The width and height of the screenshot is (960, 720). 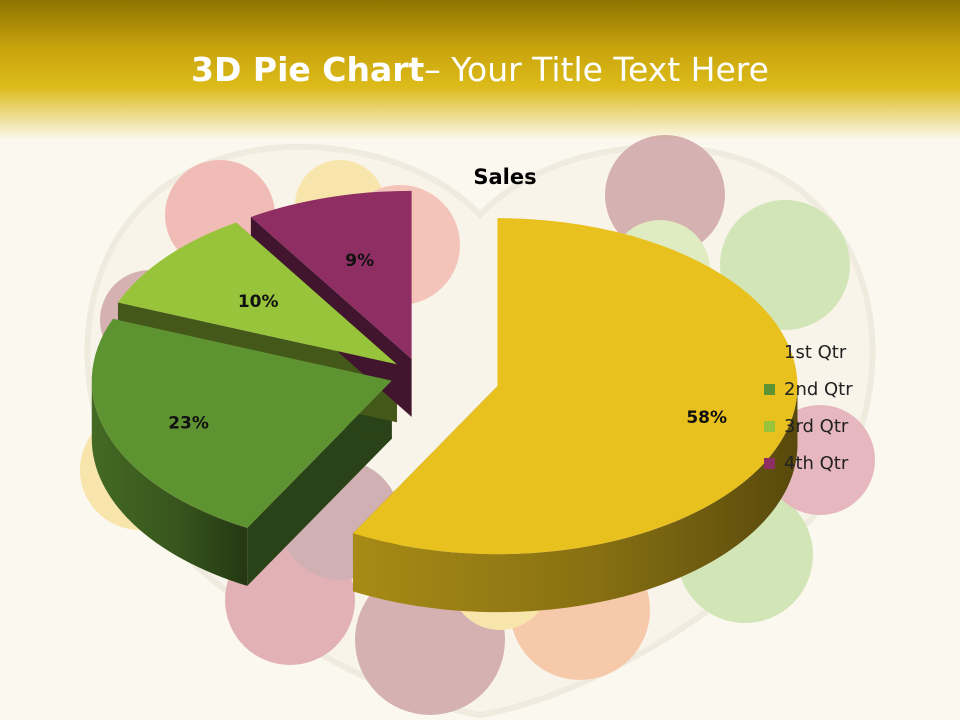 I want to click on data-label-2nd-qtr: 23%, so click(x=188, y=424).